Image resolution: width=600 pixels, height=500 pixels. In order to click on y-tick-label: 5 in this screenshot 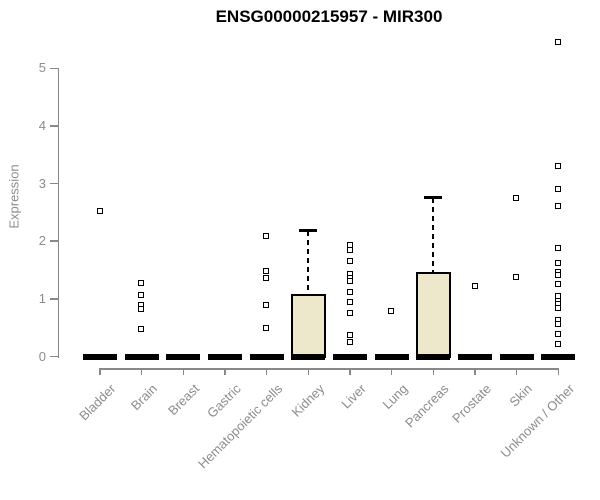, I will do `click(42, 68)`.